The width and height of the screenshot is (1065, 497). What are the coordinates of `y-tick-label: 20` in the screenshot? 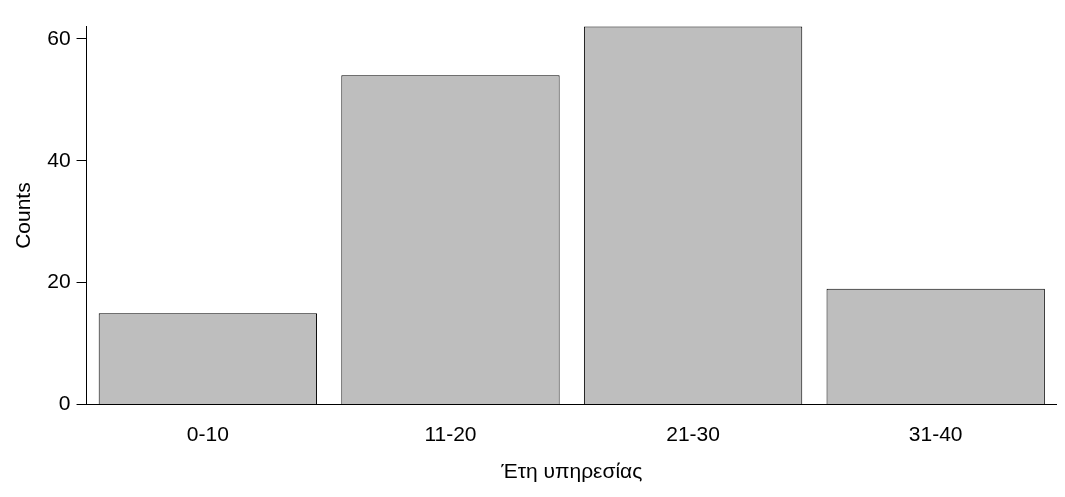 It's located at (59, 281).